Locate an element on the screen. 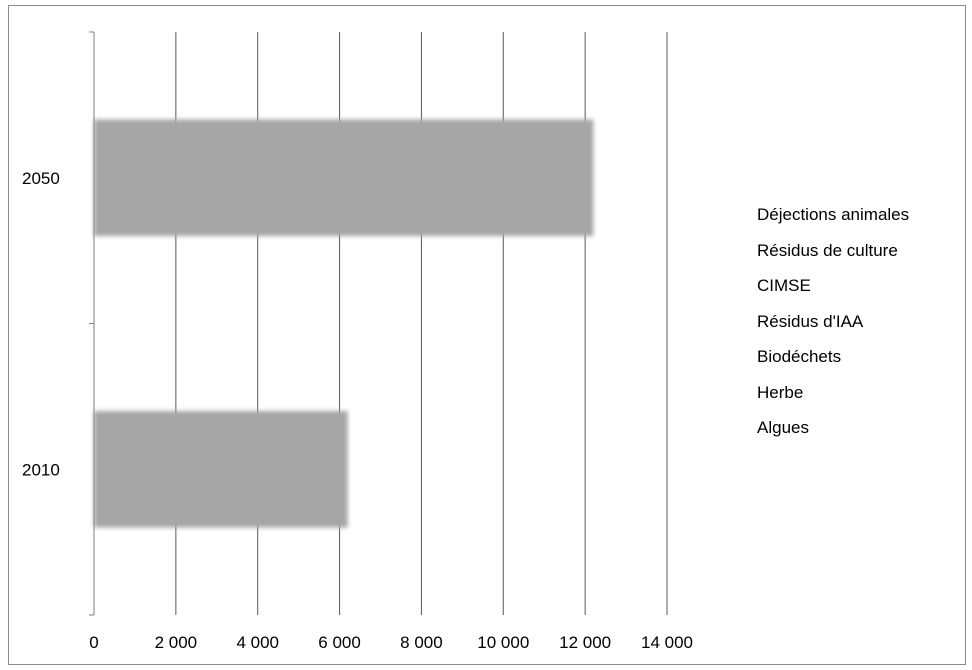 The height and width of the screenshot is (670, 972). legend-entry: Résidus d'IAA is located at coordinates (810, 321).